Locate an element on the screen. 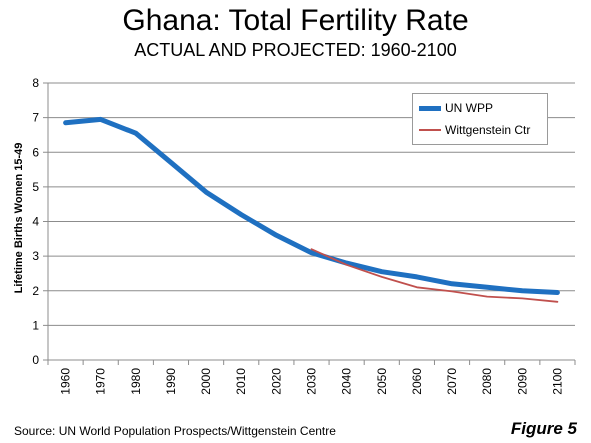 The height and width of the screenshot is (443, 591). x-tick-label: 1970 is located at coordinates (101, 381).